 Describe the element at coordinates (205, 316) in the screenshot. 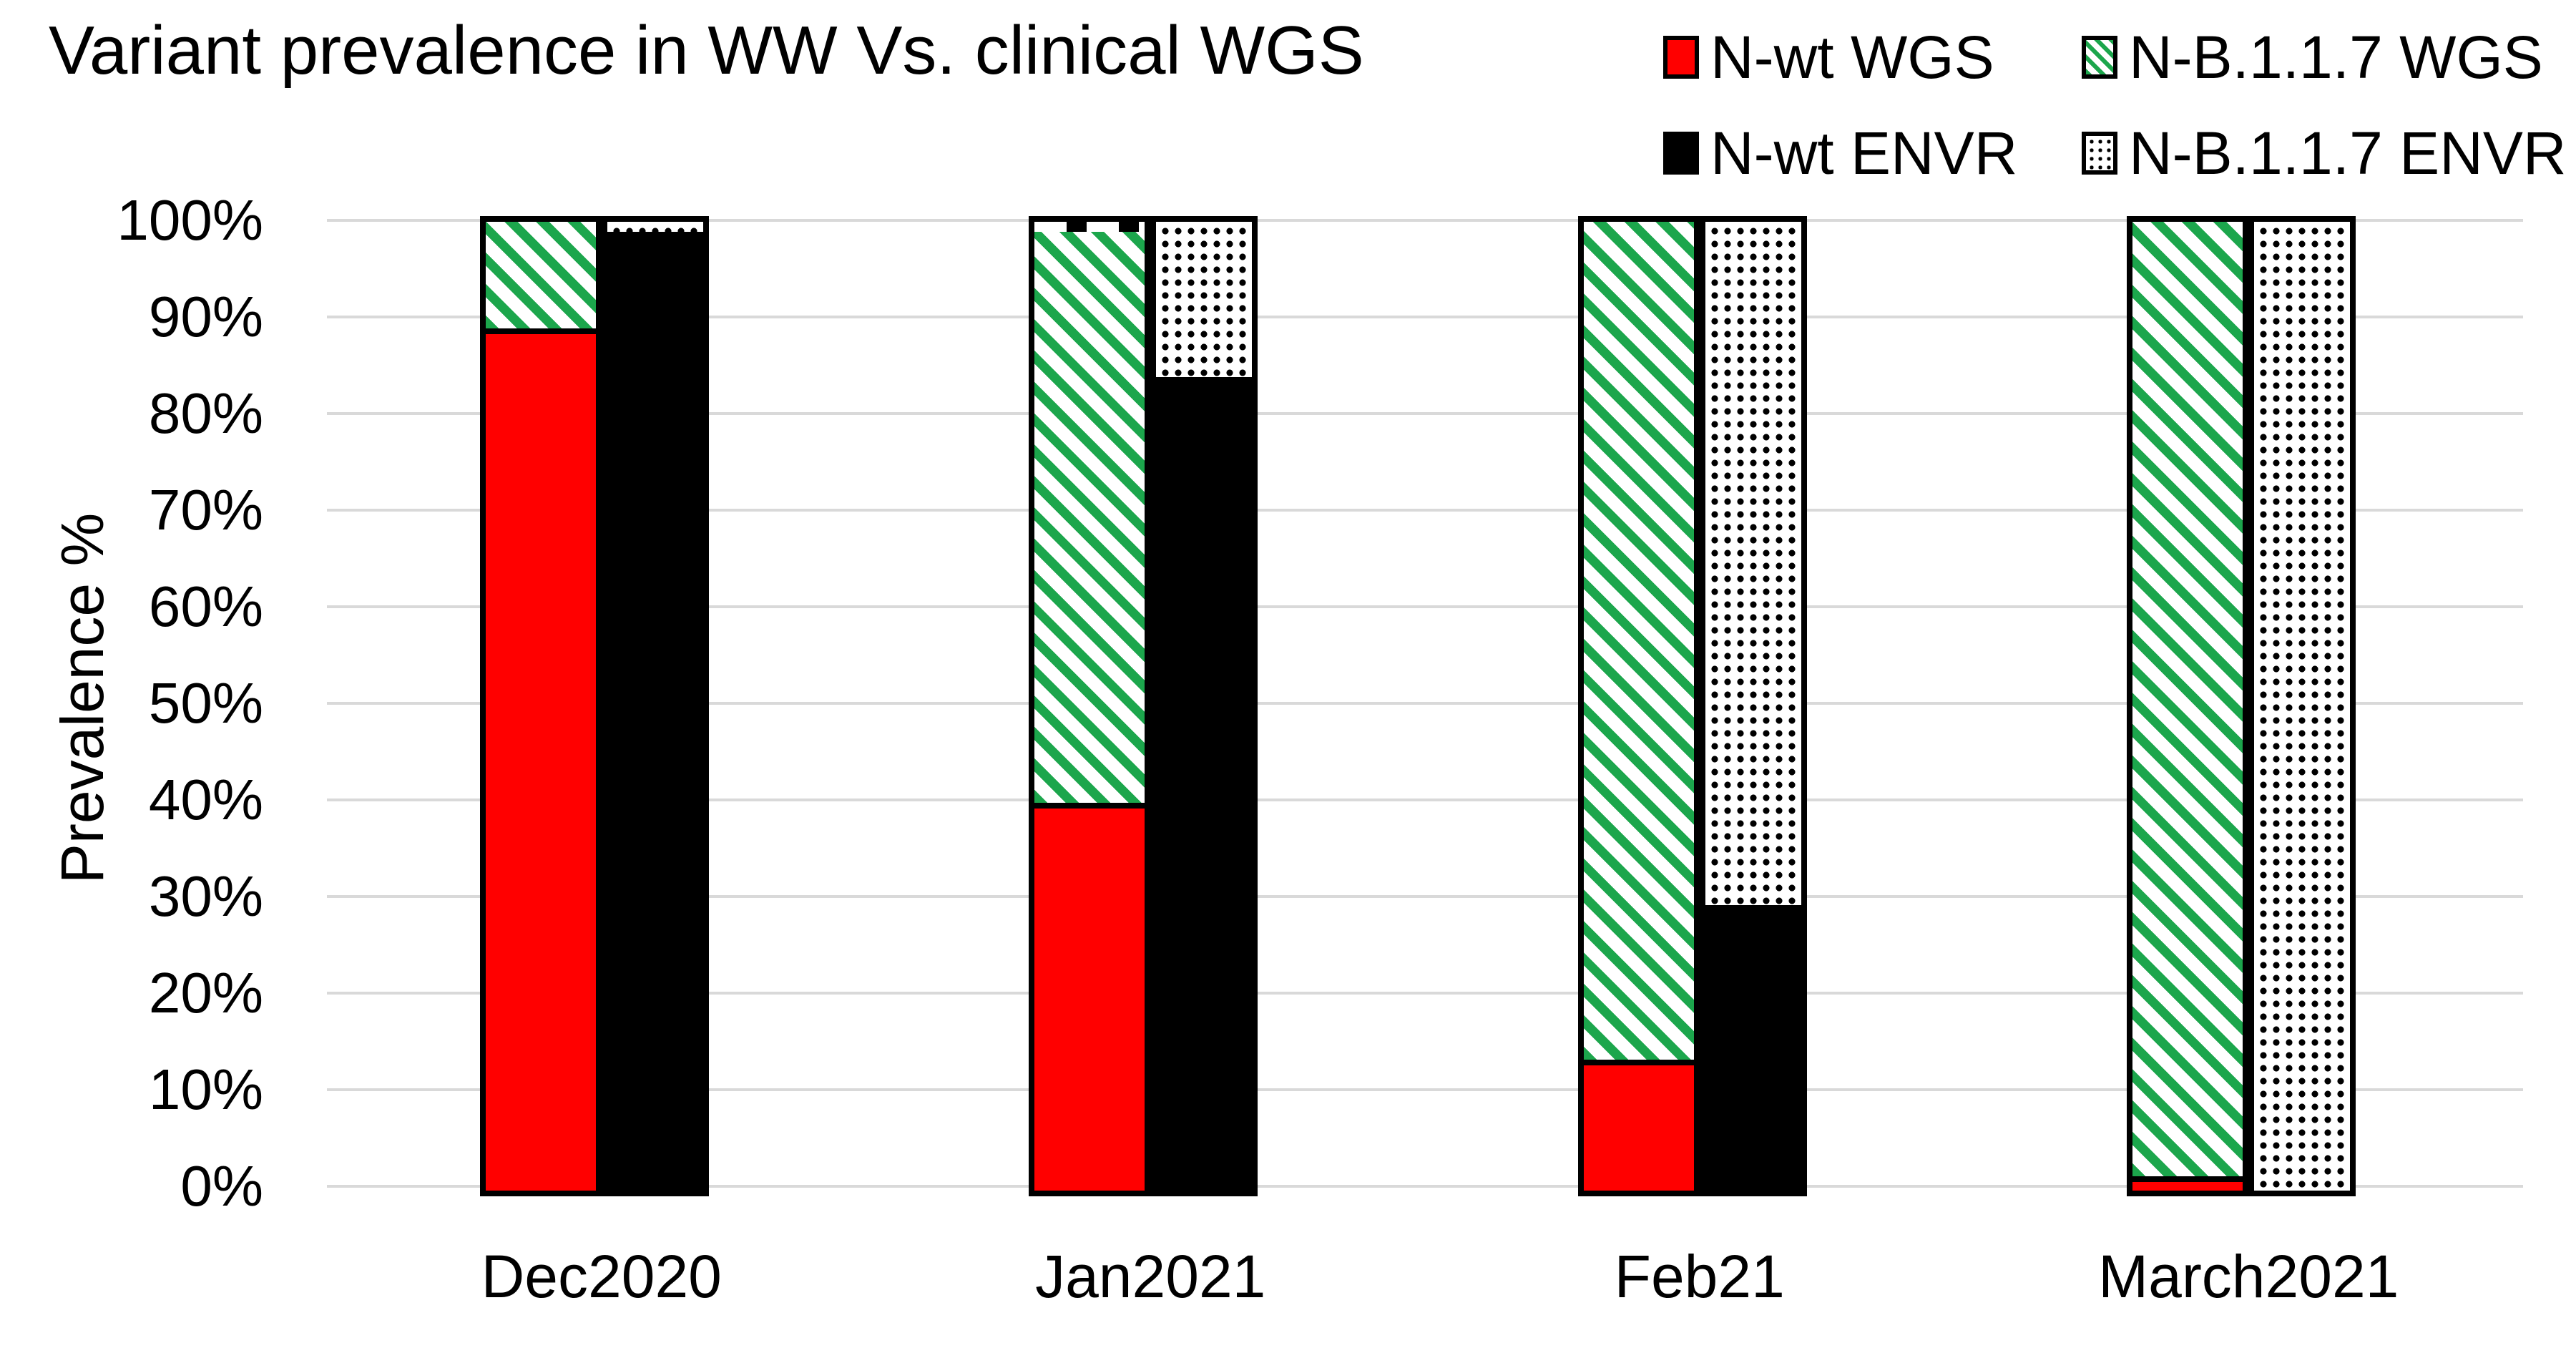

I see `y-tick-label: 90%` at that location.